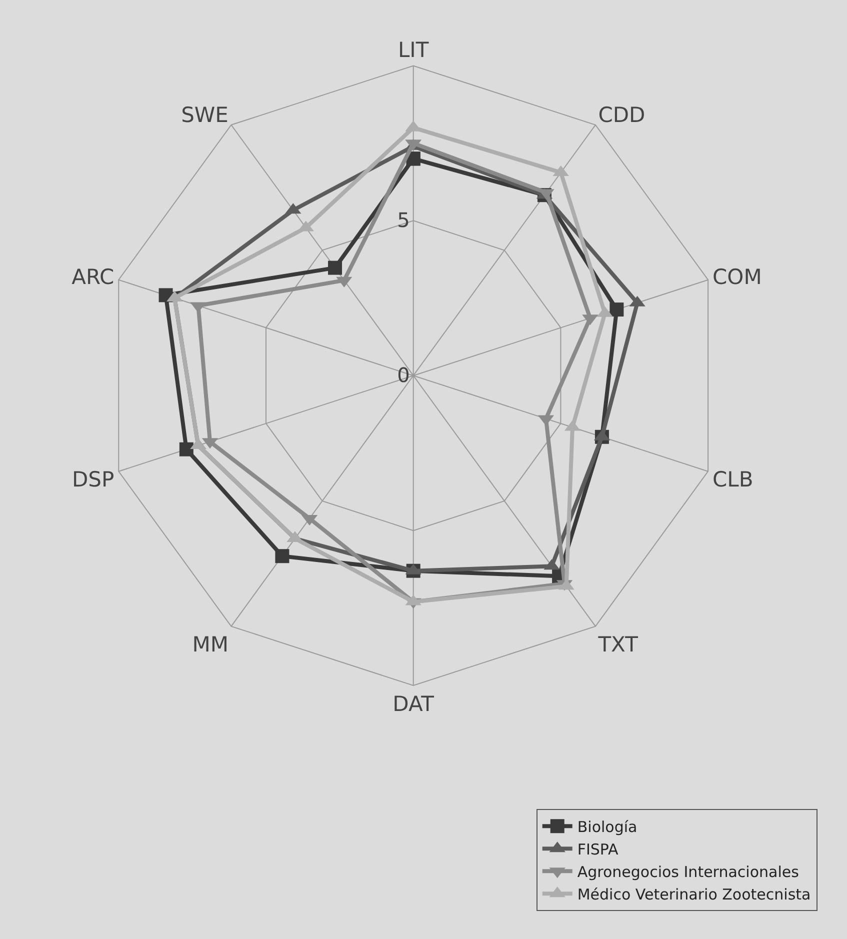 This screenshot has height=939, width=847. I want to click on spoke-label: ARC, so click(93, 277).